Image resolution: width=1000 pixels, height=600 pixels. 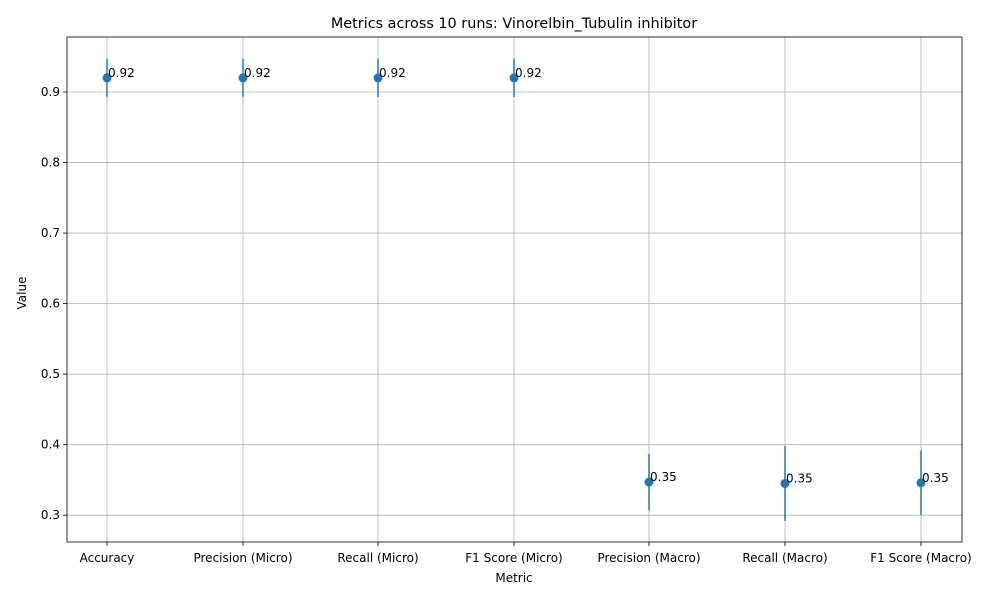 I want to click on x-tick-label: Recall (Micro), so click(x=377, y=558).